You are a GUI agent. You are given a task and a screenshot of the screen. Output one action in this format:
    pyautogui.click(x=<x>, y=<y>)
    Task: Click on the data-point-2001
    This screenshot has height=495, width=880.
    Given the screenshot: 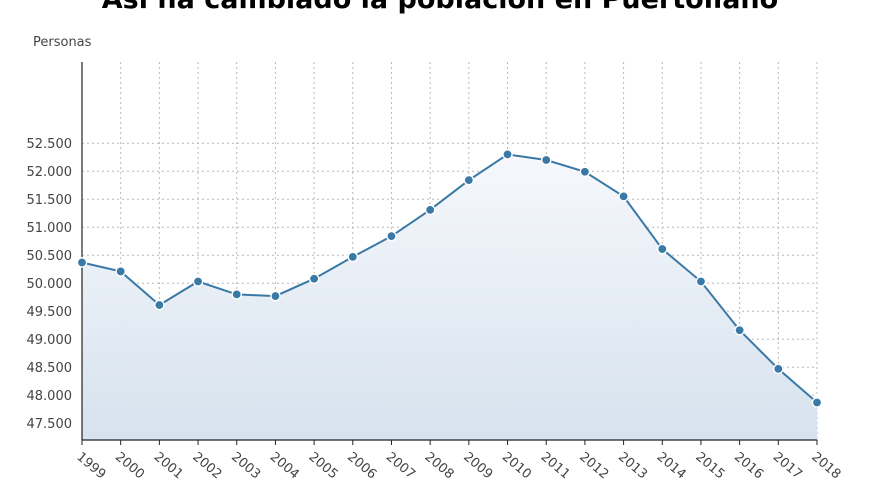 What is the action you would take?
    pyautogui.click(x=159, y=305)
    